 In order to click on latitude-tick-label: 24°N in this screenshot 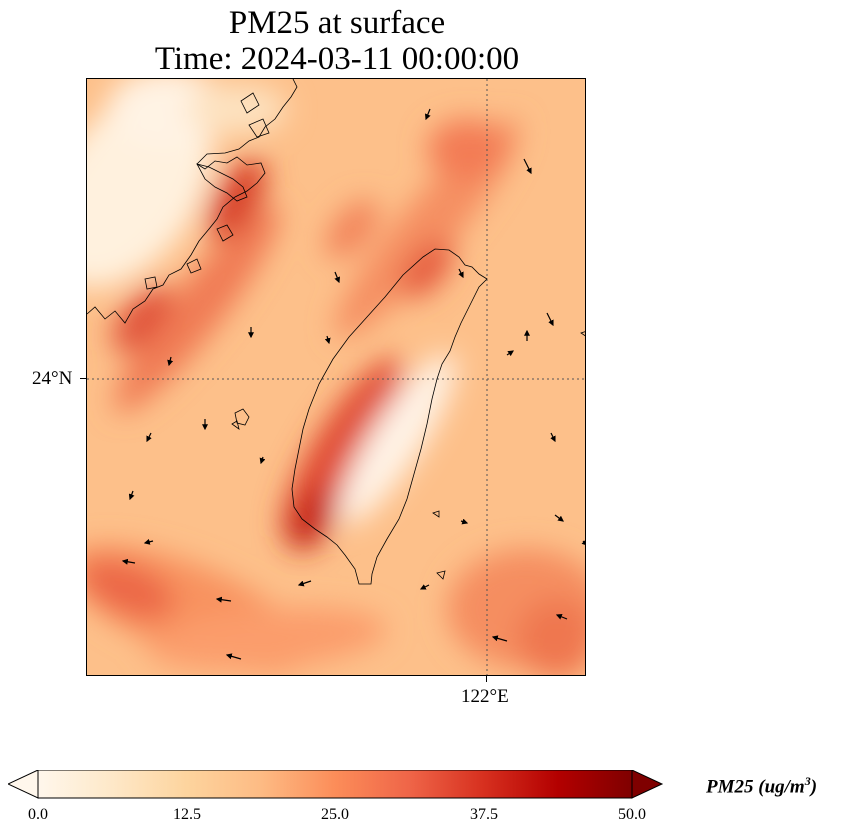, I will do `click(52, 378)`.